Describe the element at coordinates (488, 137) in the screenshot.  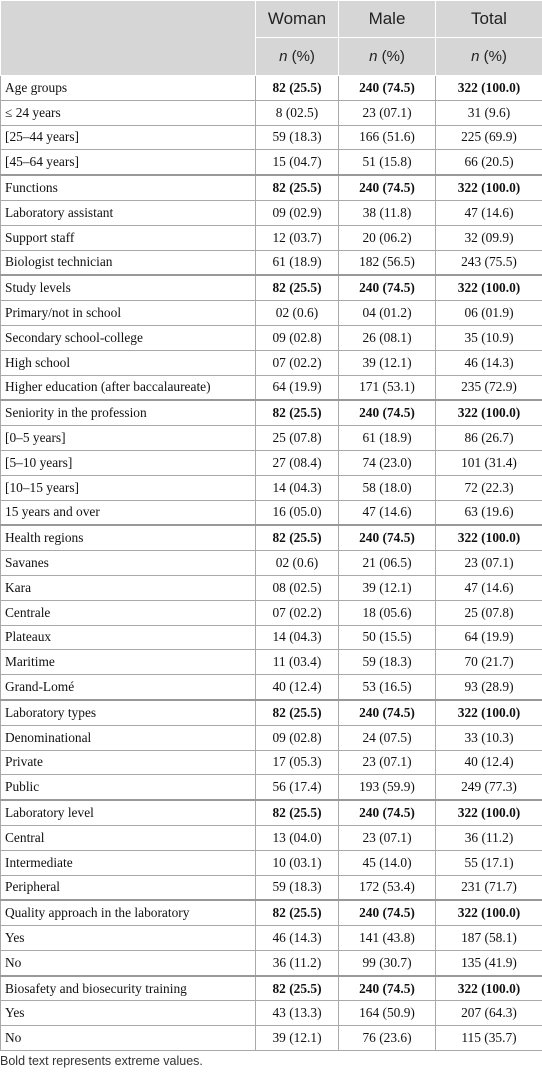
I see `cell-value: 225 (69.9)` at that location.